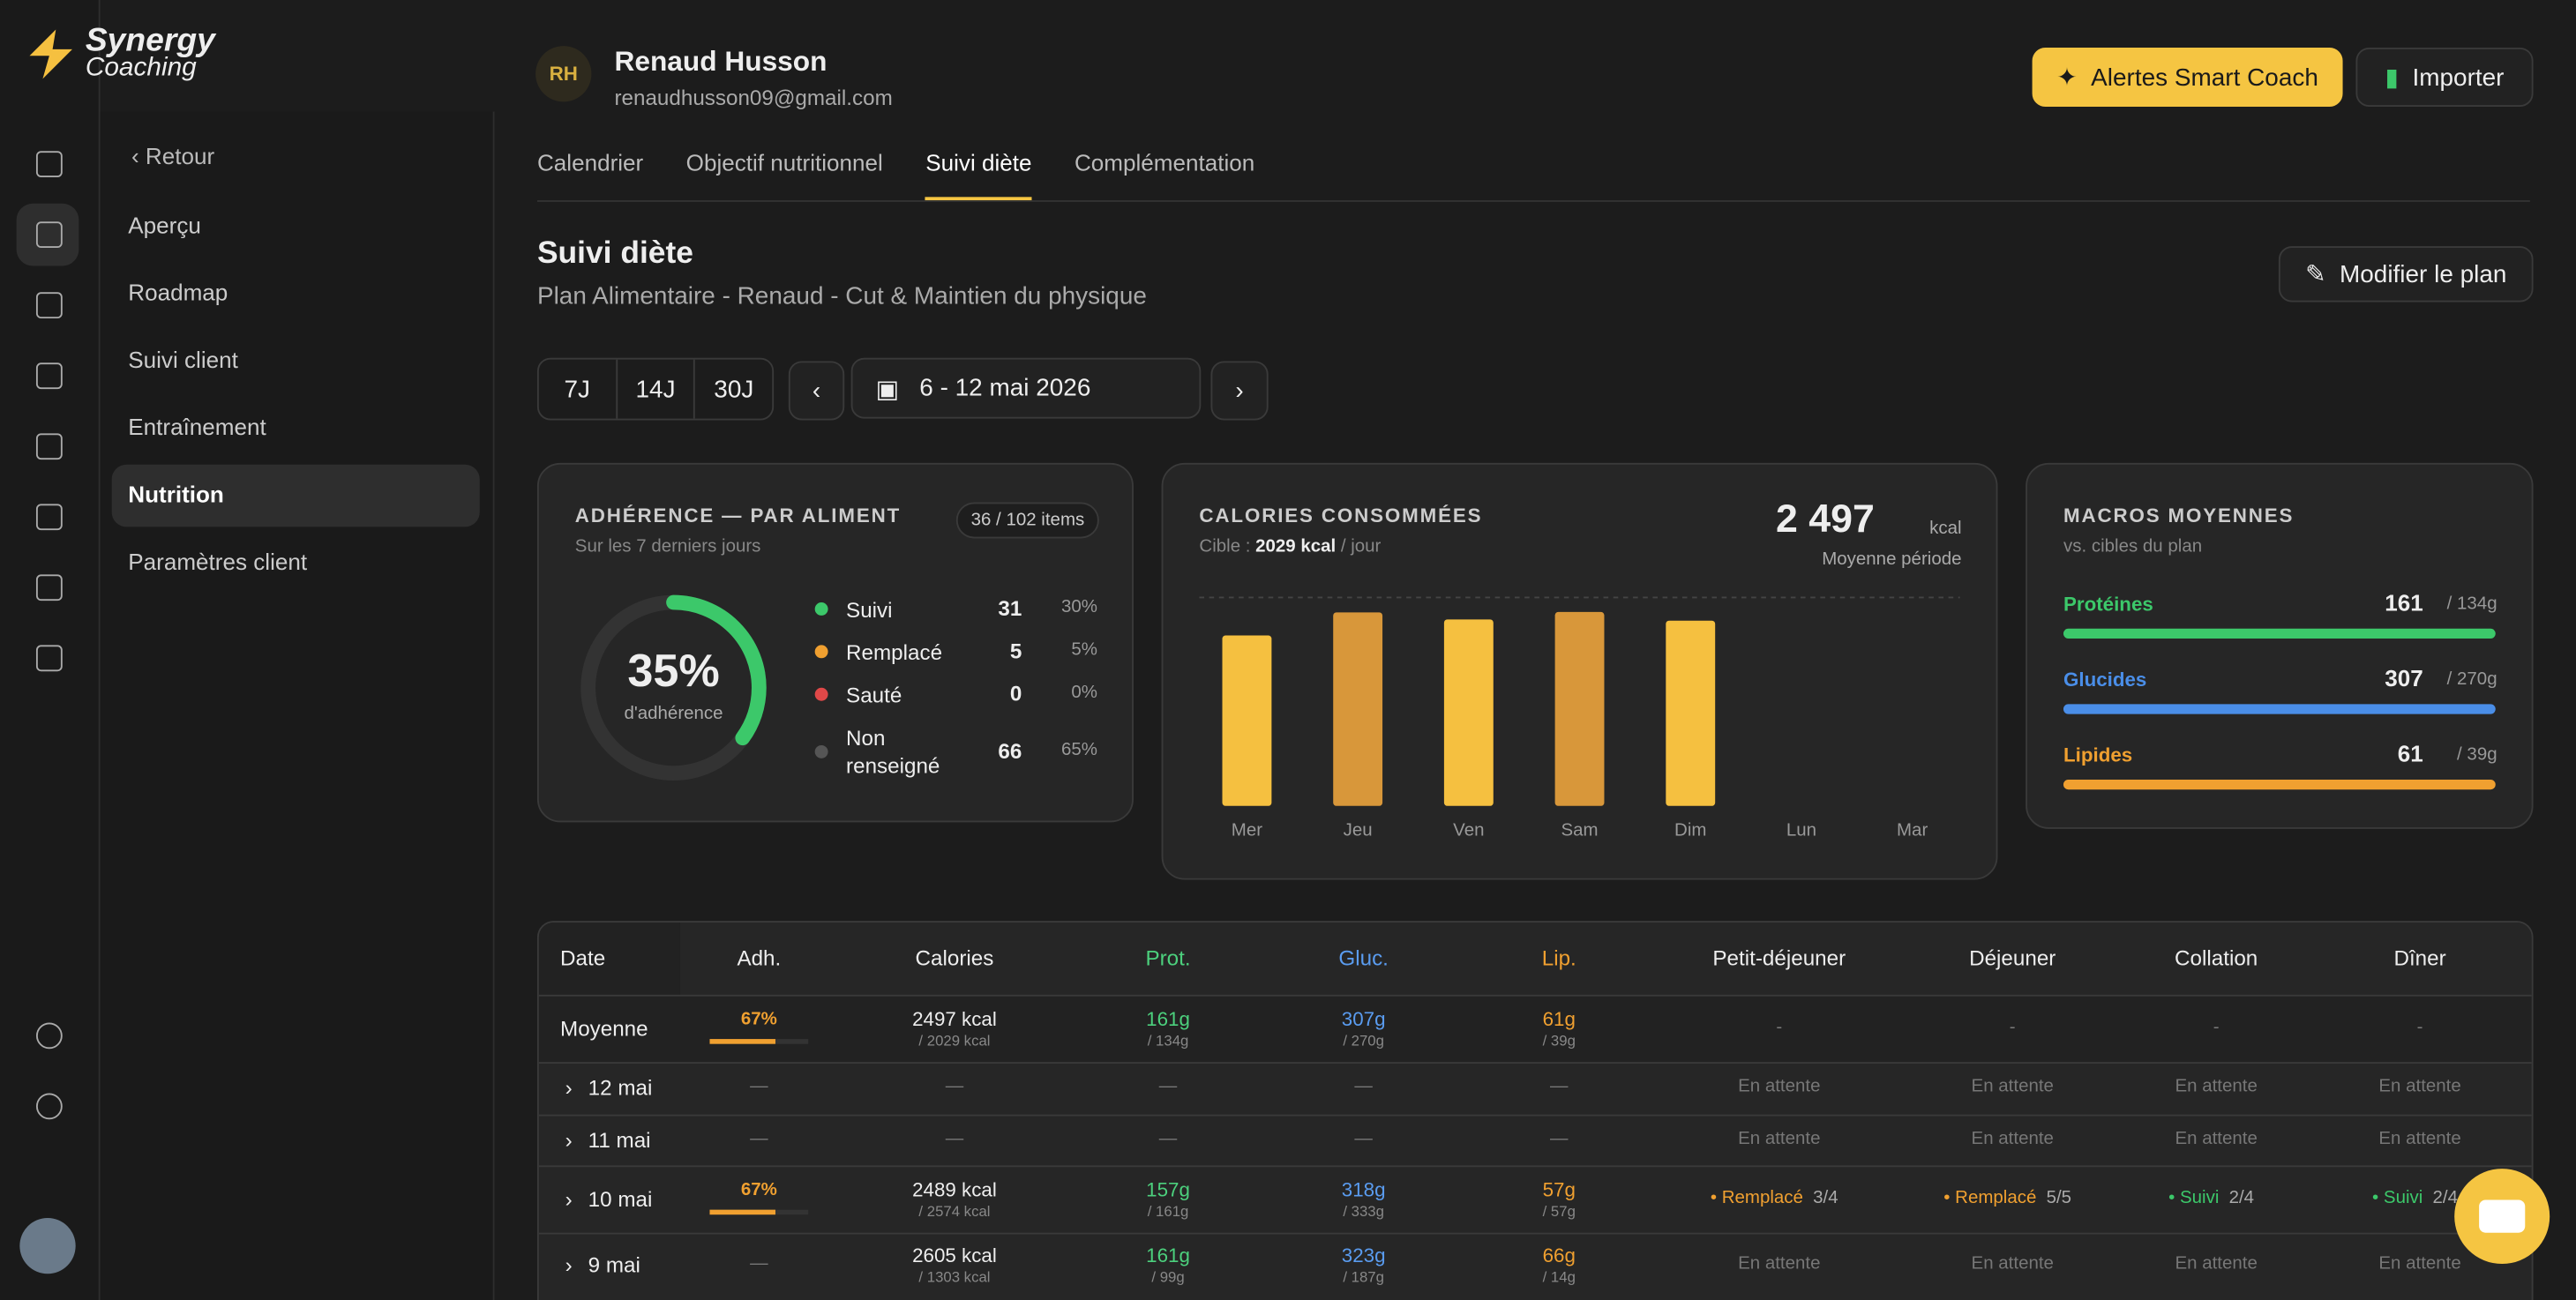 Image resolution: width=2576 pixels, height=1300 pixels. Describe the element at coordinates (2419, 958) in the screenshot. I see `column-header: Dîner` at that location.